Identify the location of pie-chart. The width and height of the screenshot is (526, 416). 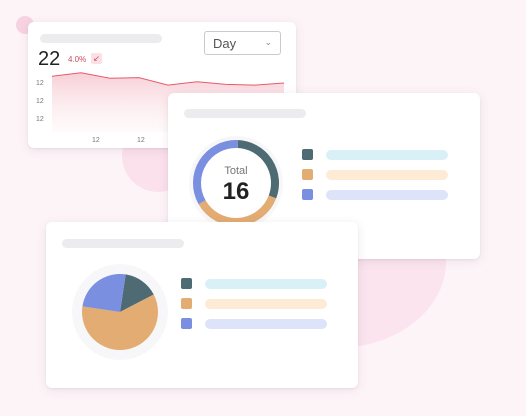
(120, 312).